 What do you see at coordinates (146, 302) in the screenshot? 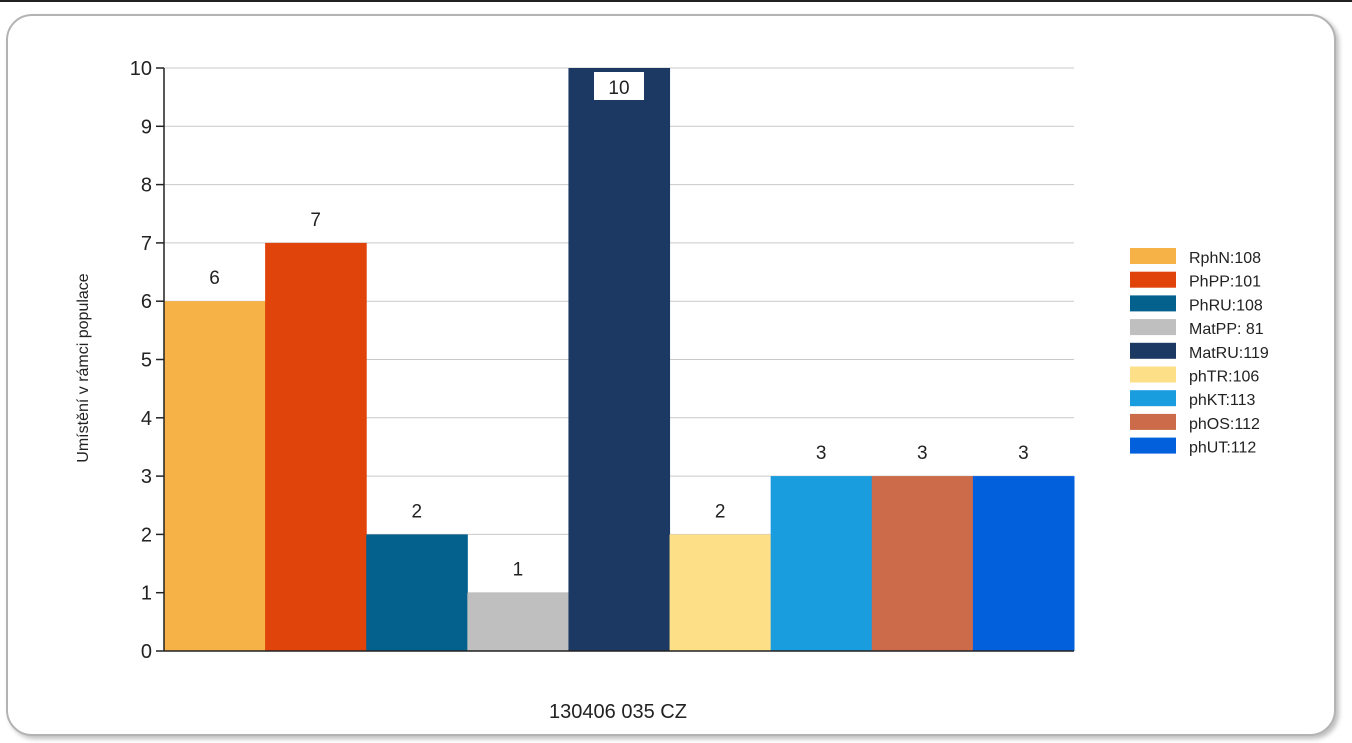
I see `y-tick-label: 6` at bounding box center [146, 302].